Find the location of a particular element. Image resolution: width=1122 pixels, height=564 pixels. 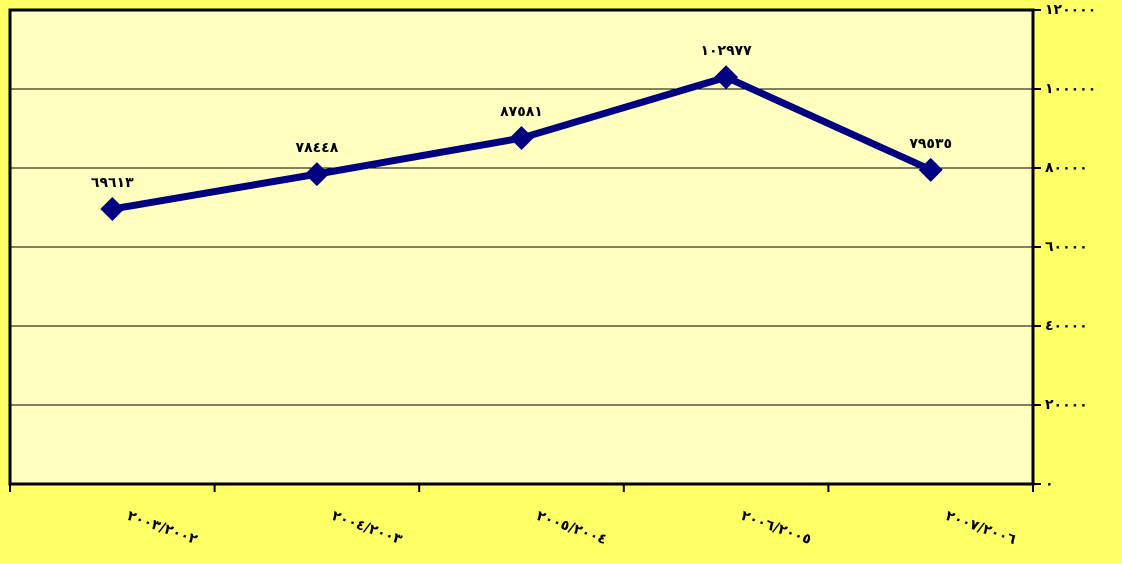

y-tick-label: ٠ is located at coordinates (1049, 484).